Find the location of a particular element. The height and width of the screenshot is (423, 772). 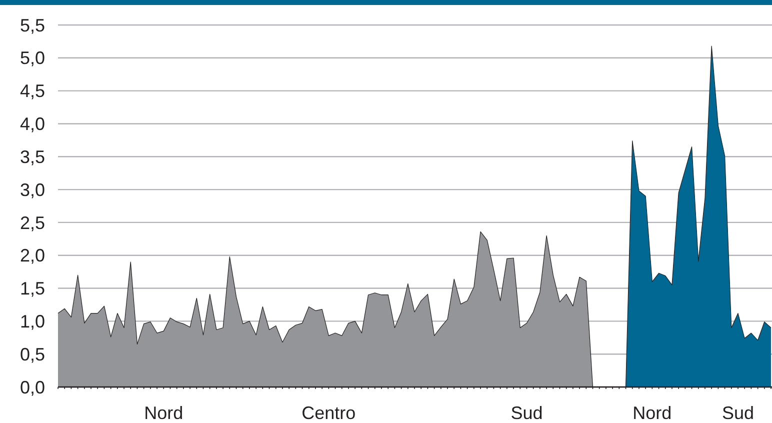

y-tick-label: 5,0 is located at coordinates (32, 58).